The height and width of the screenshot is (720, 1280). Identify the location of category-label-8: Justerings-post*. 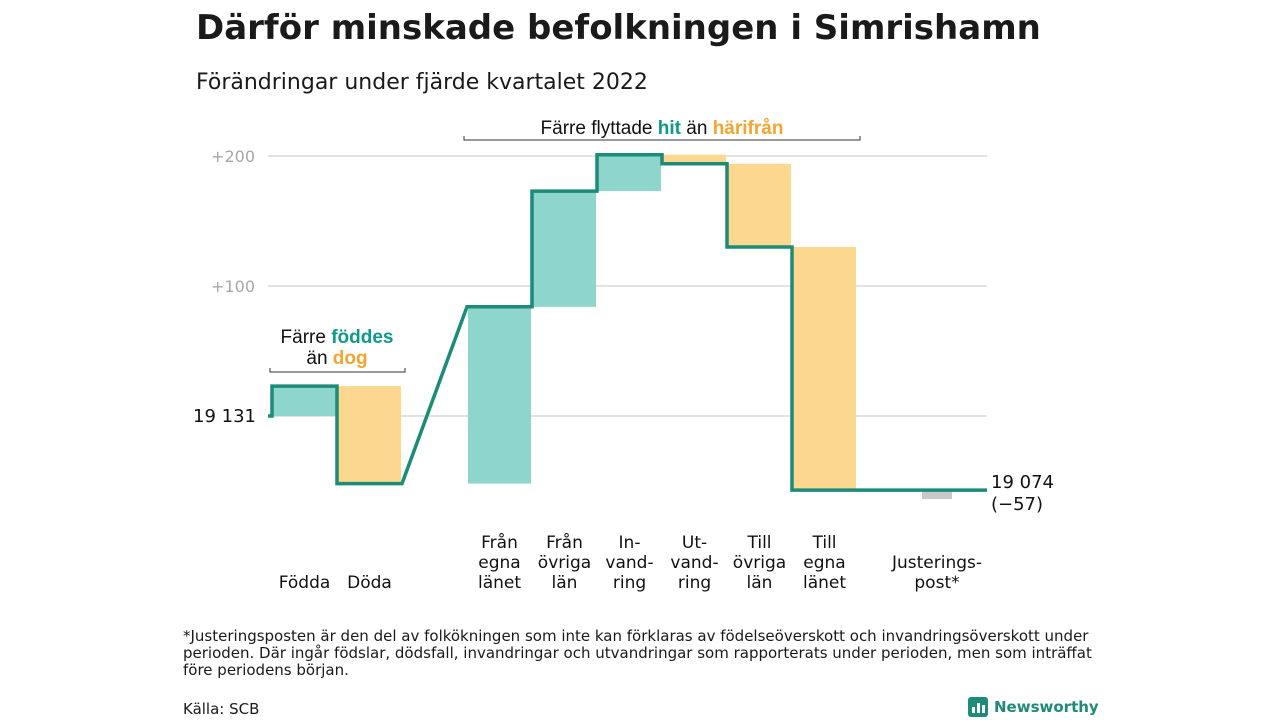
(936, 573).